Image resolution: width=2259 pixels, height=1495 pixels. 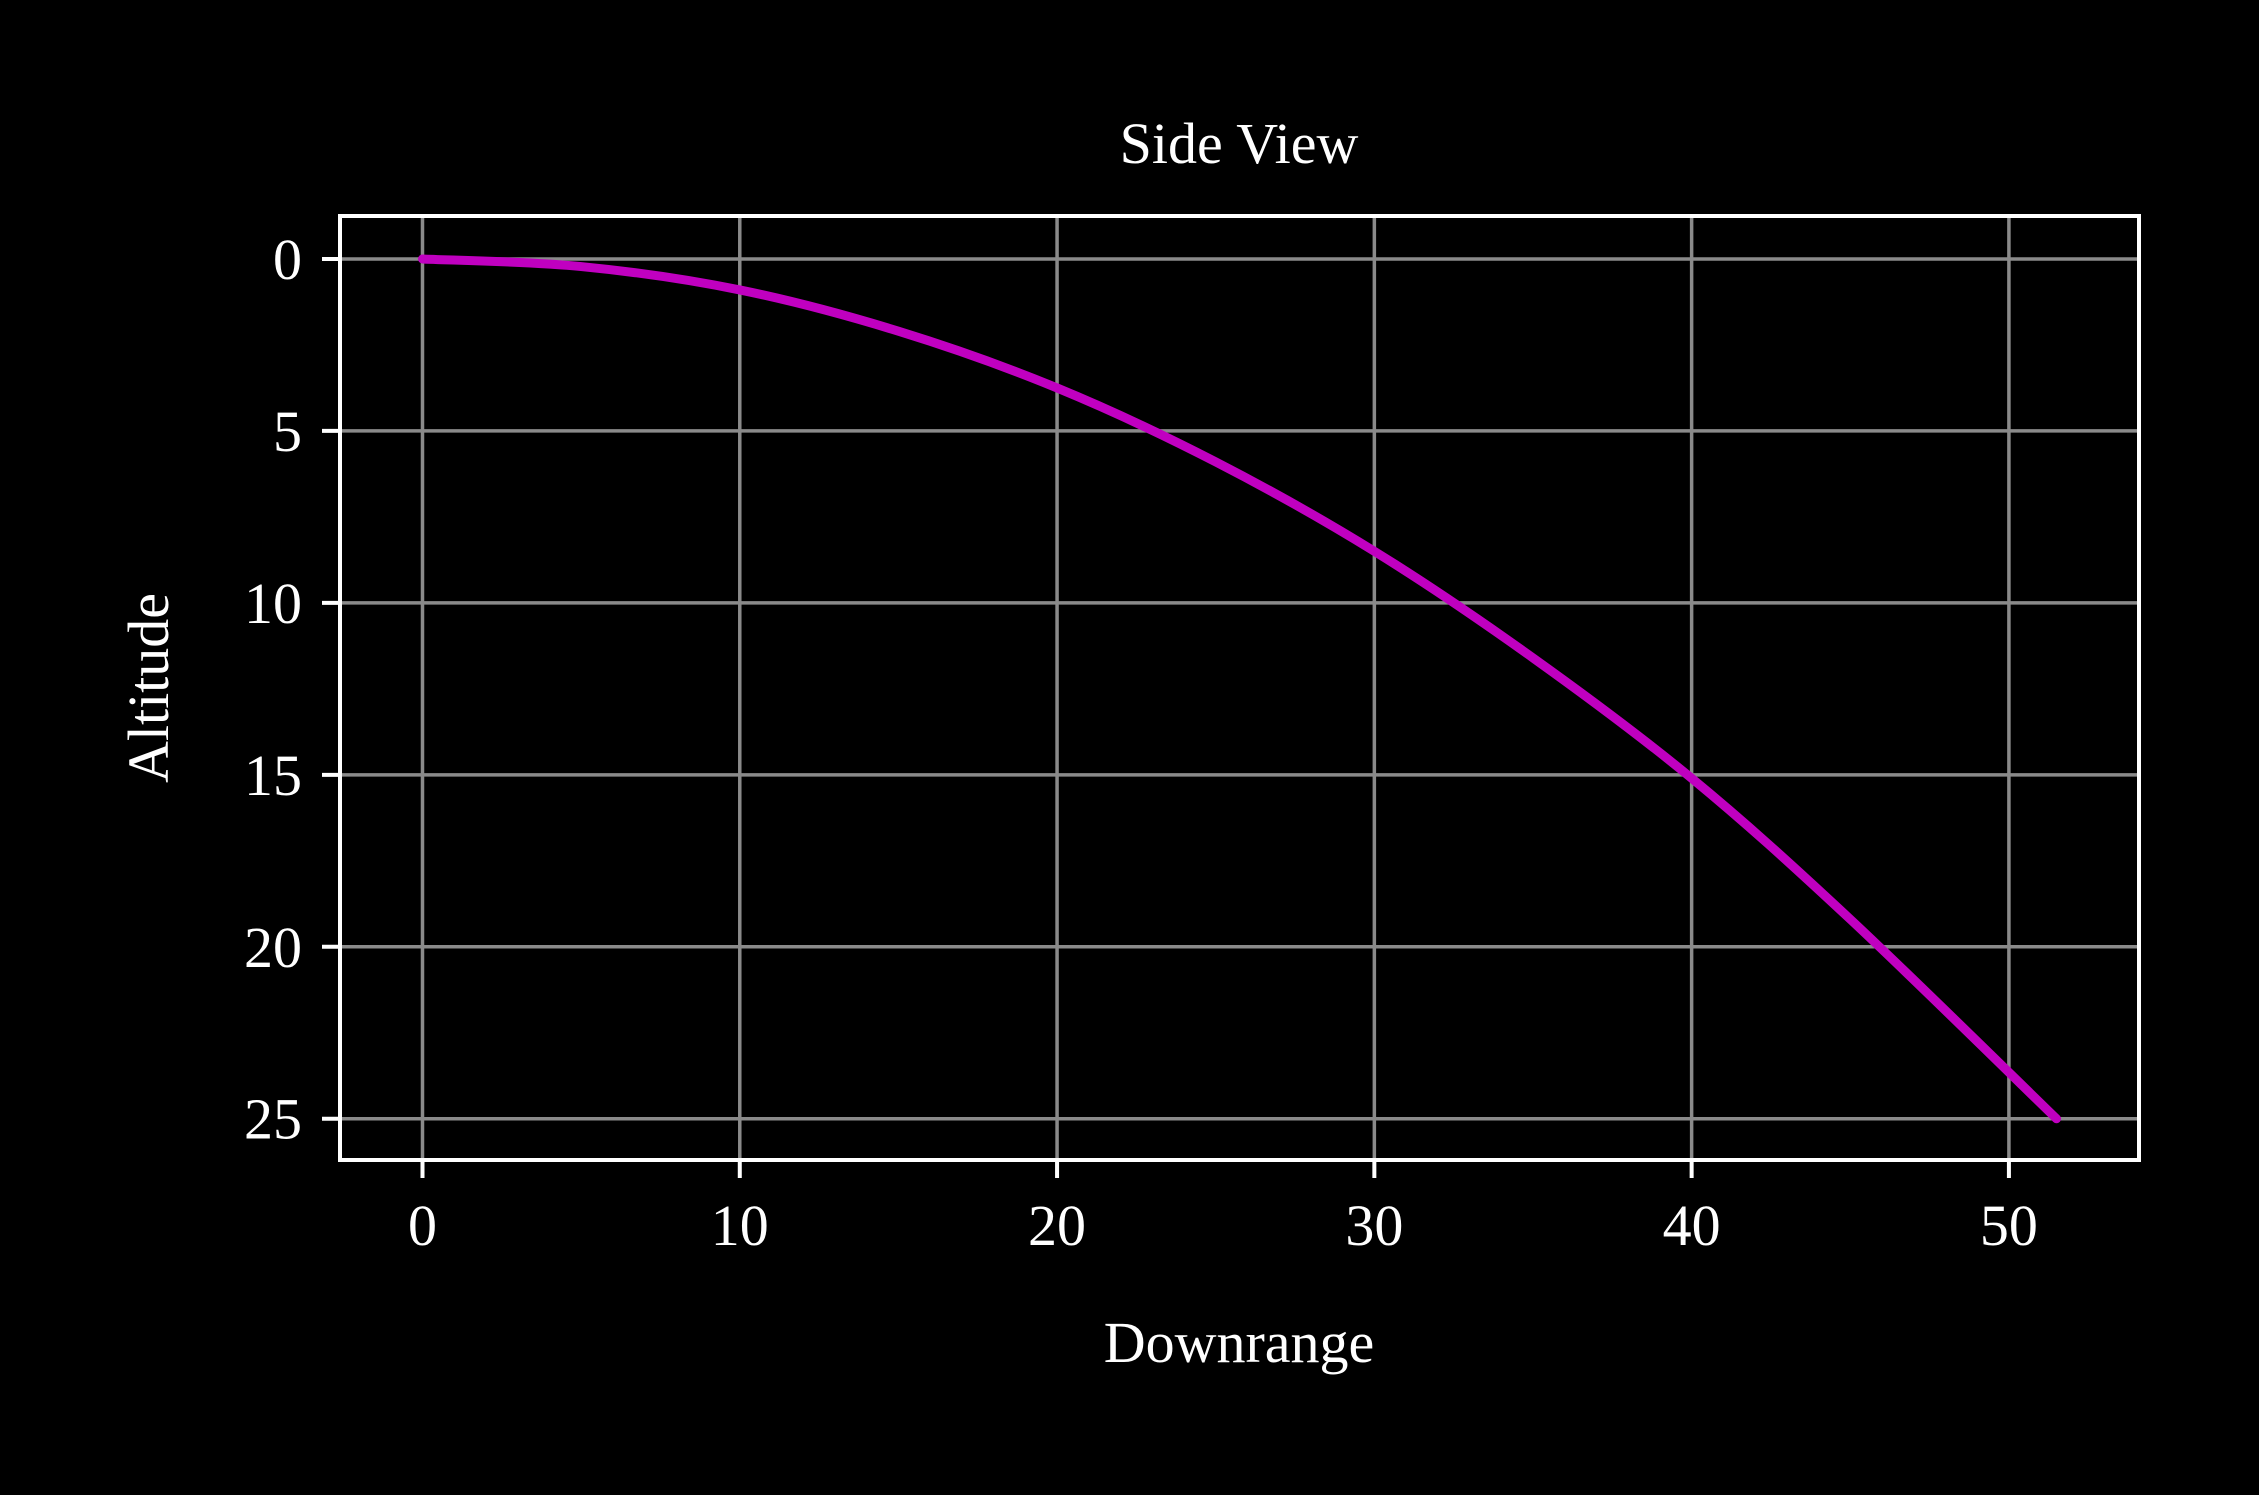 I want to click on x-axis-label: Downrange, so click(x=1239, y=1342).